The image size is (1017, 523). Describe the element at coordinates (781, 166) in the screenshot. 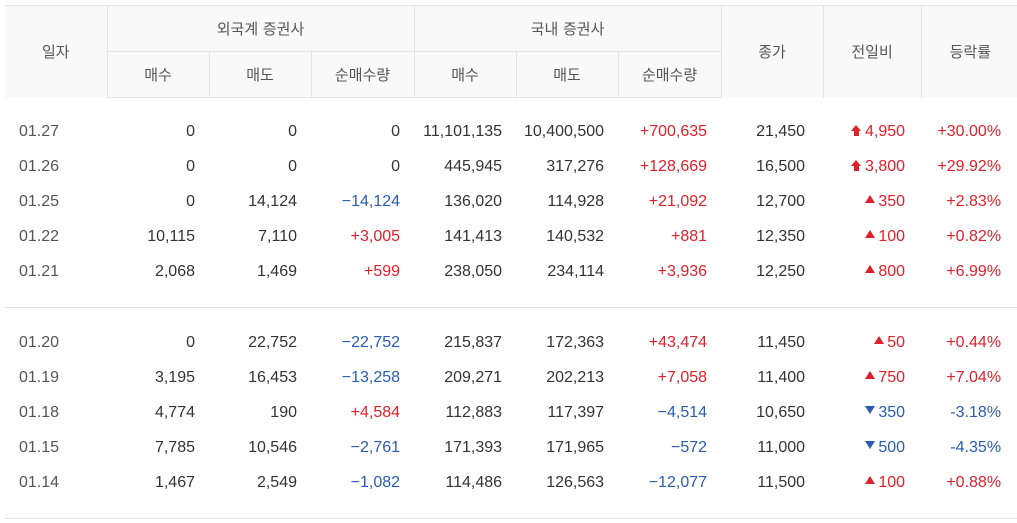

I see `cell-close-price: 16,500` at that location.